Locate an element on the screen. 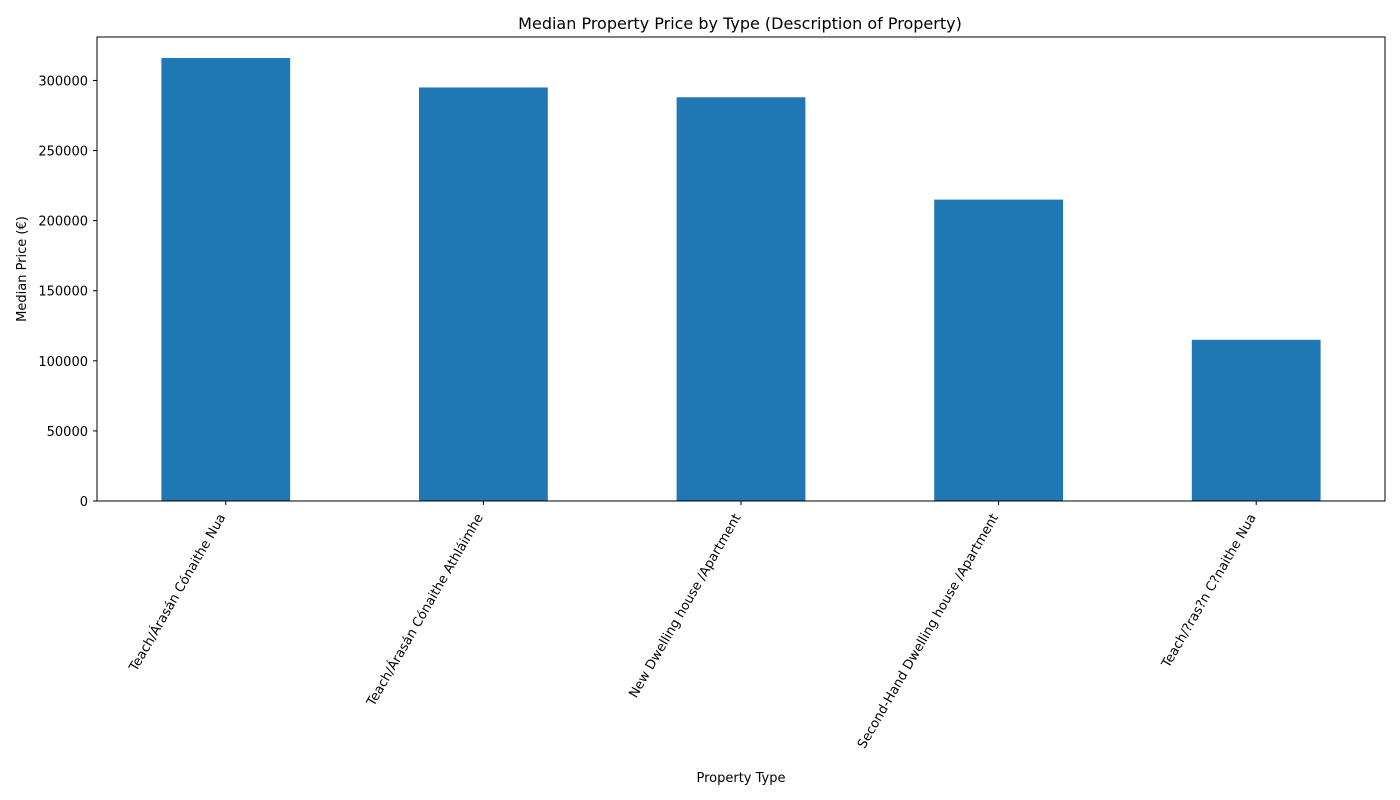  y-tick-label: 50000 is located at coordinates (67, 432).